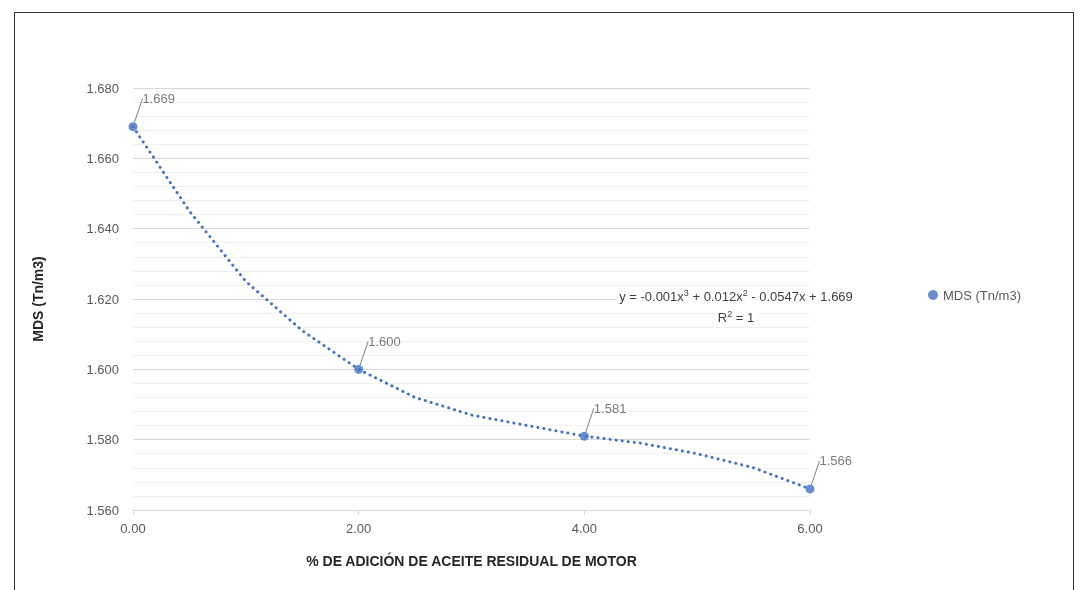 This screenshot has height=590, width=1088. I want to click on x-tick-label: 4.00, so click(584, 528).